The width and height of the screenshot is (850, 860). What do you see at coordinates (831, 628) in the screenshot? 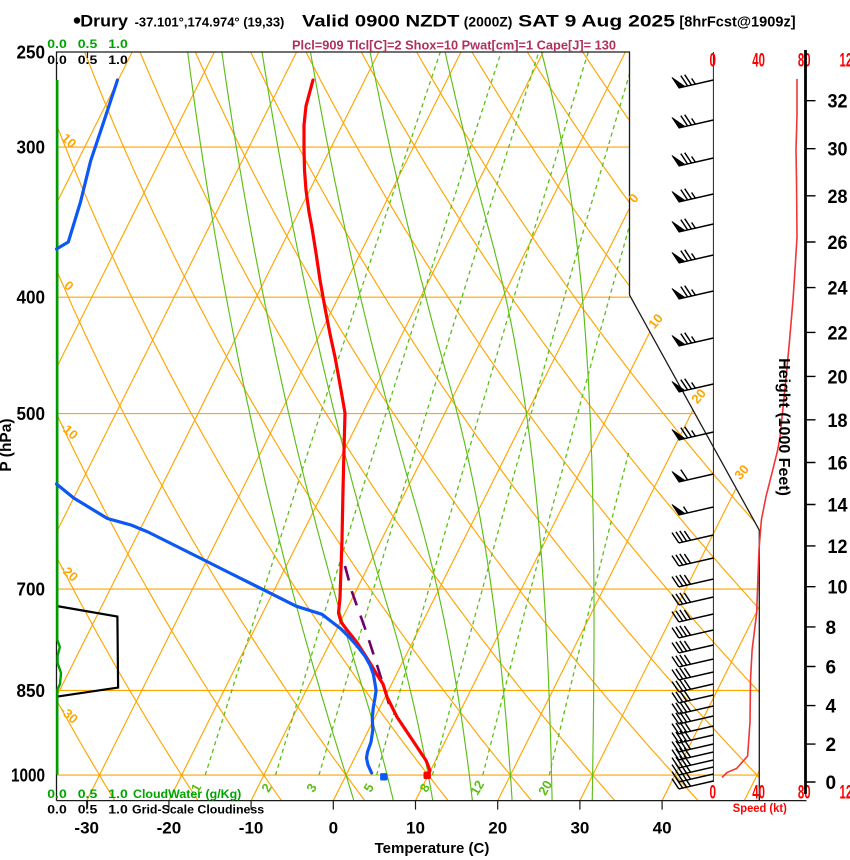
I see `svg-text: 8` at bounding box center [831, 628].